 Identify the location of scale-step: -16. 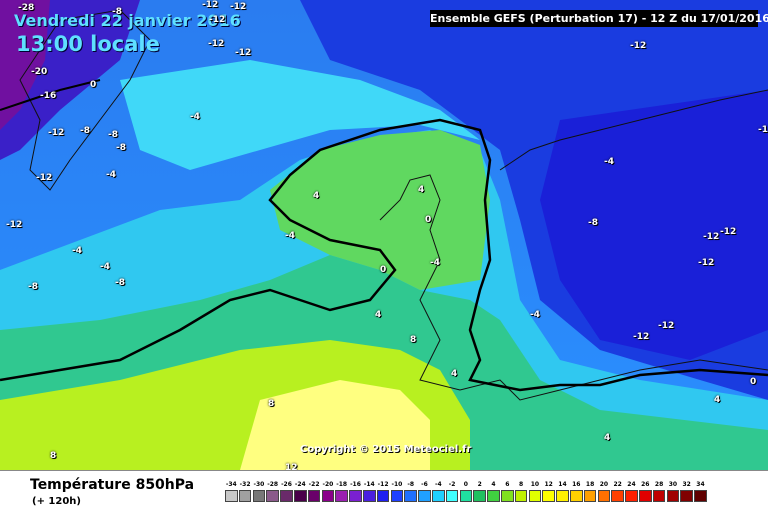
(355, 492).